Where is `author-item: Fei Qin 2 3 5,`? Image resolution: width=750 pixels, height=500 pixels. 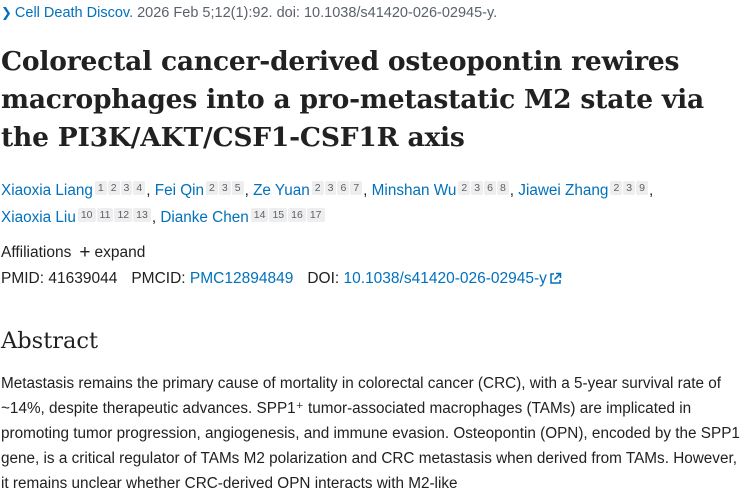 author-item: Fei Qin 2 3 5, is located at coordinates (204, 190).